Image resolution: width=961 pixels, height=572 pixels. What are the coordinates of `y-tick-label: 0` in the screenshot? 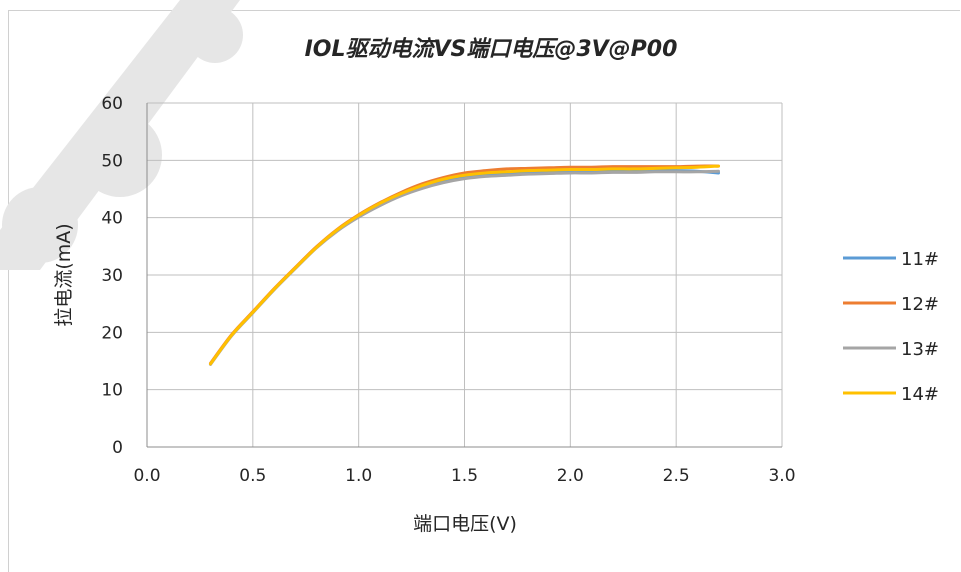 It's located at (117, 448).